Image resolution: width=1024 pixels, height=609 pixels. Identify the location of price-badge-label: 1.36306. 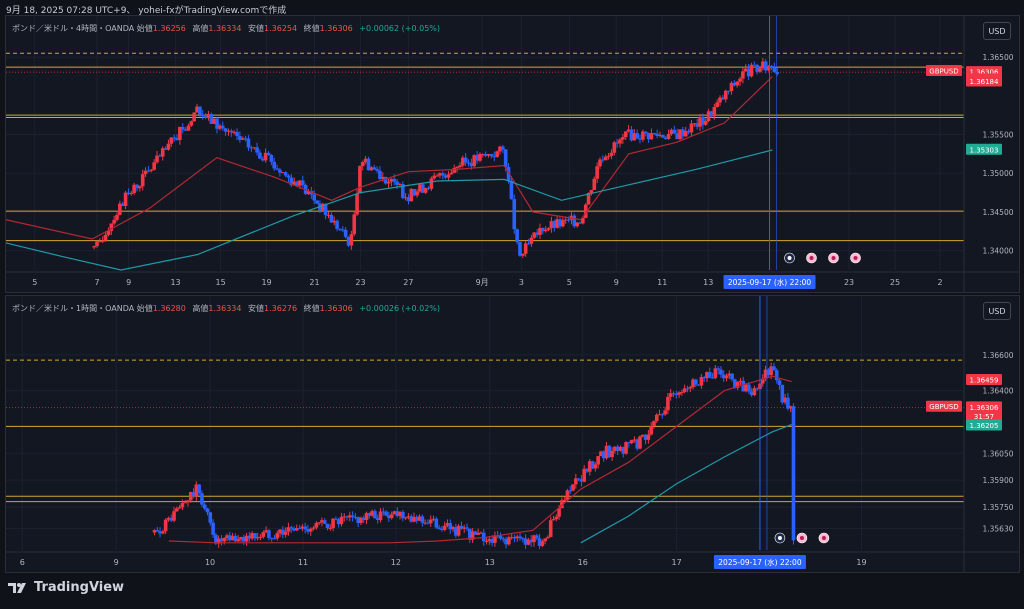
(984, 73).